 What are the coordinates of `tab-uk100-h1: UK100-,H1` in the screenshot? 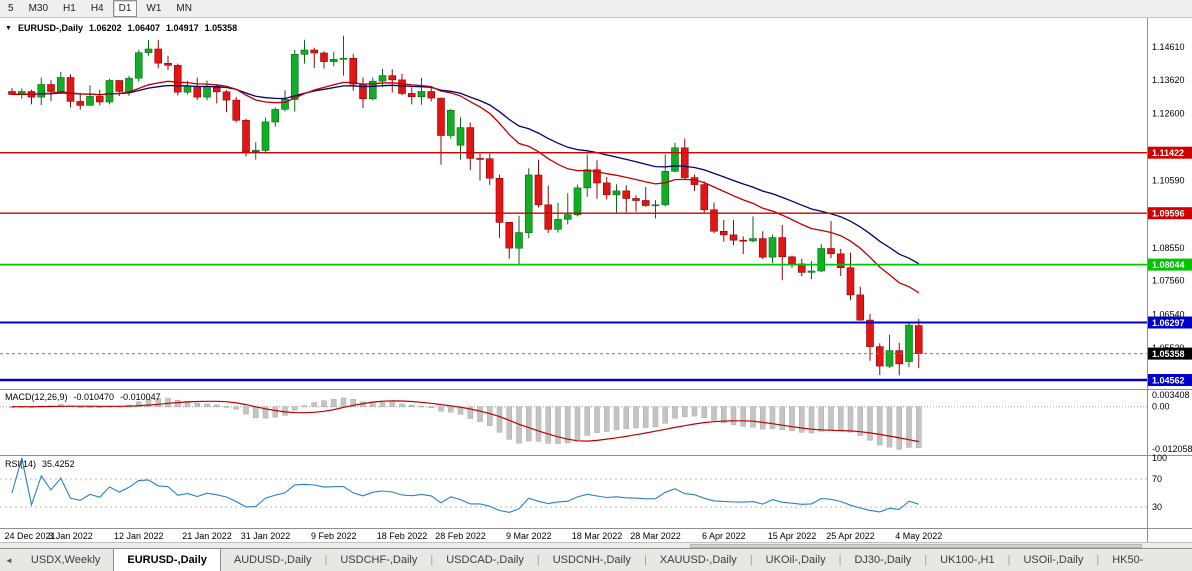 It's located at (967, 560).